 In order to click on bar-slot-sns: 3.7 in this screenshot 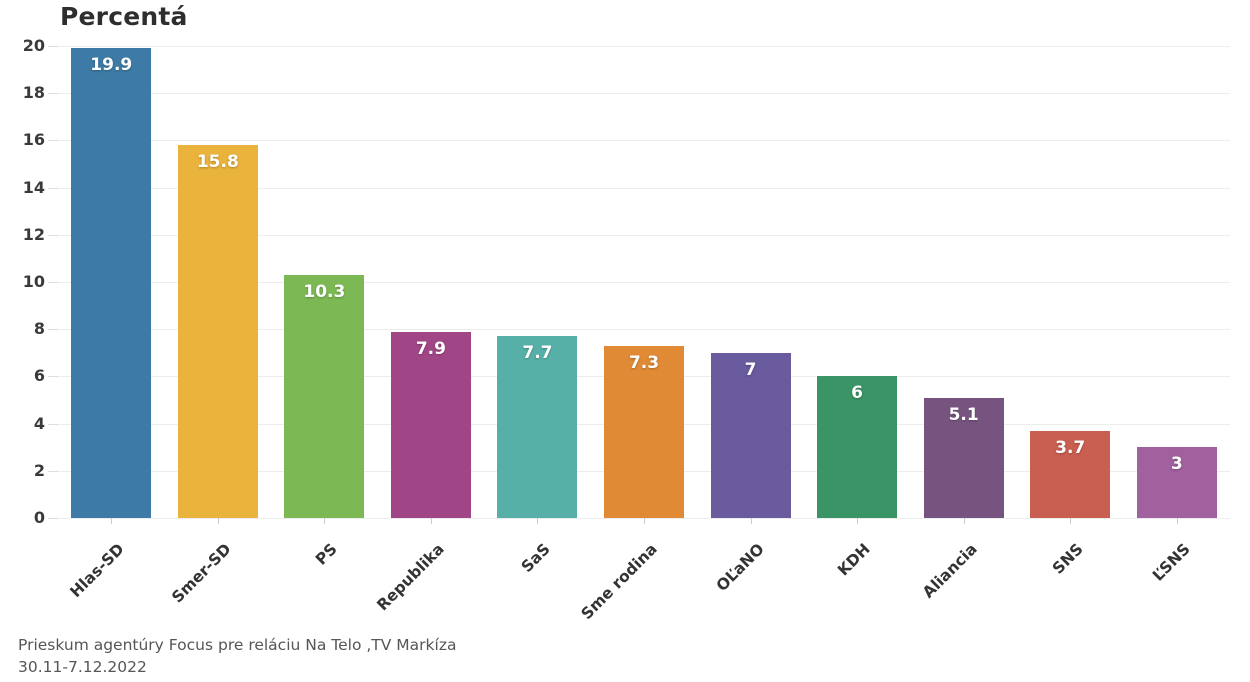, I will do `click(1070, 282)`.